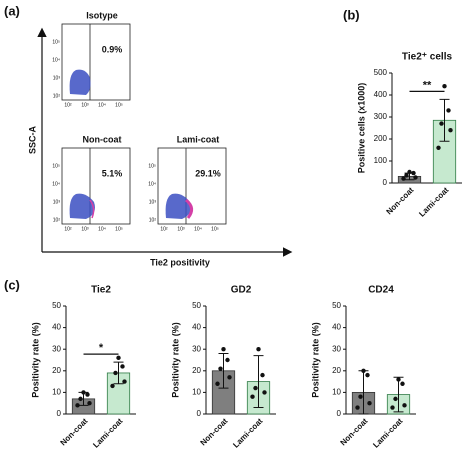 Image resolution: width=474 pixels, height=461 pixels. Describe the element at coordinates (180, 262) in the screenshot. I see `x-axis-label: Tie2 positivity` at that location.